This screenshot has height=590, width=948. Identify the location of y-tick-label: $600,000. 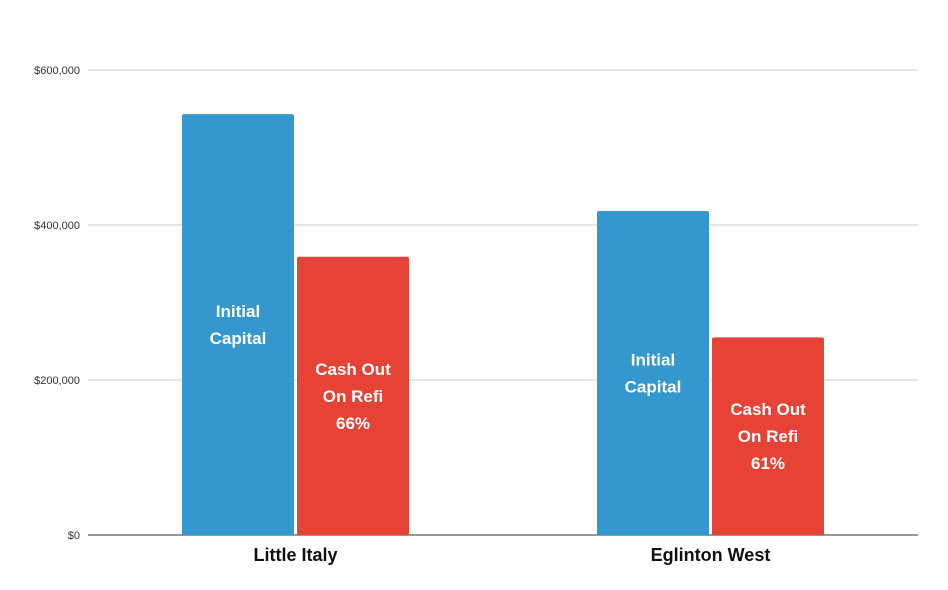
(57, 71).